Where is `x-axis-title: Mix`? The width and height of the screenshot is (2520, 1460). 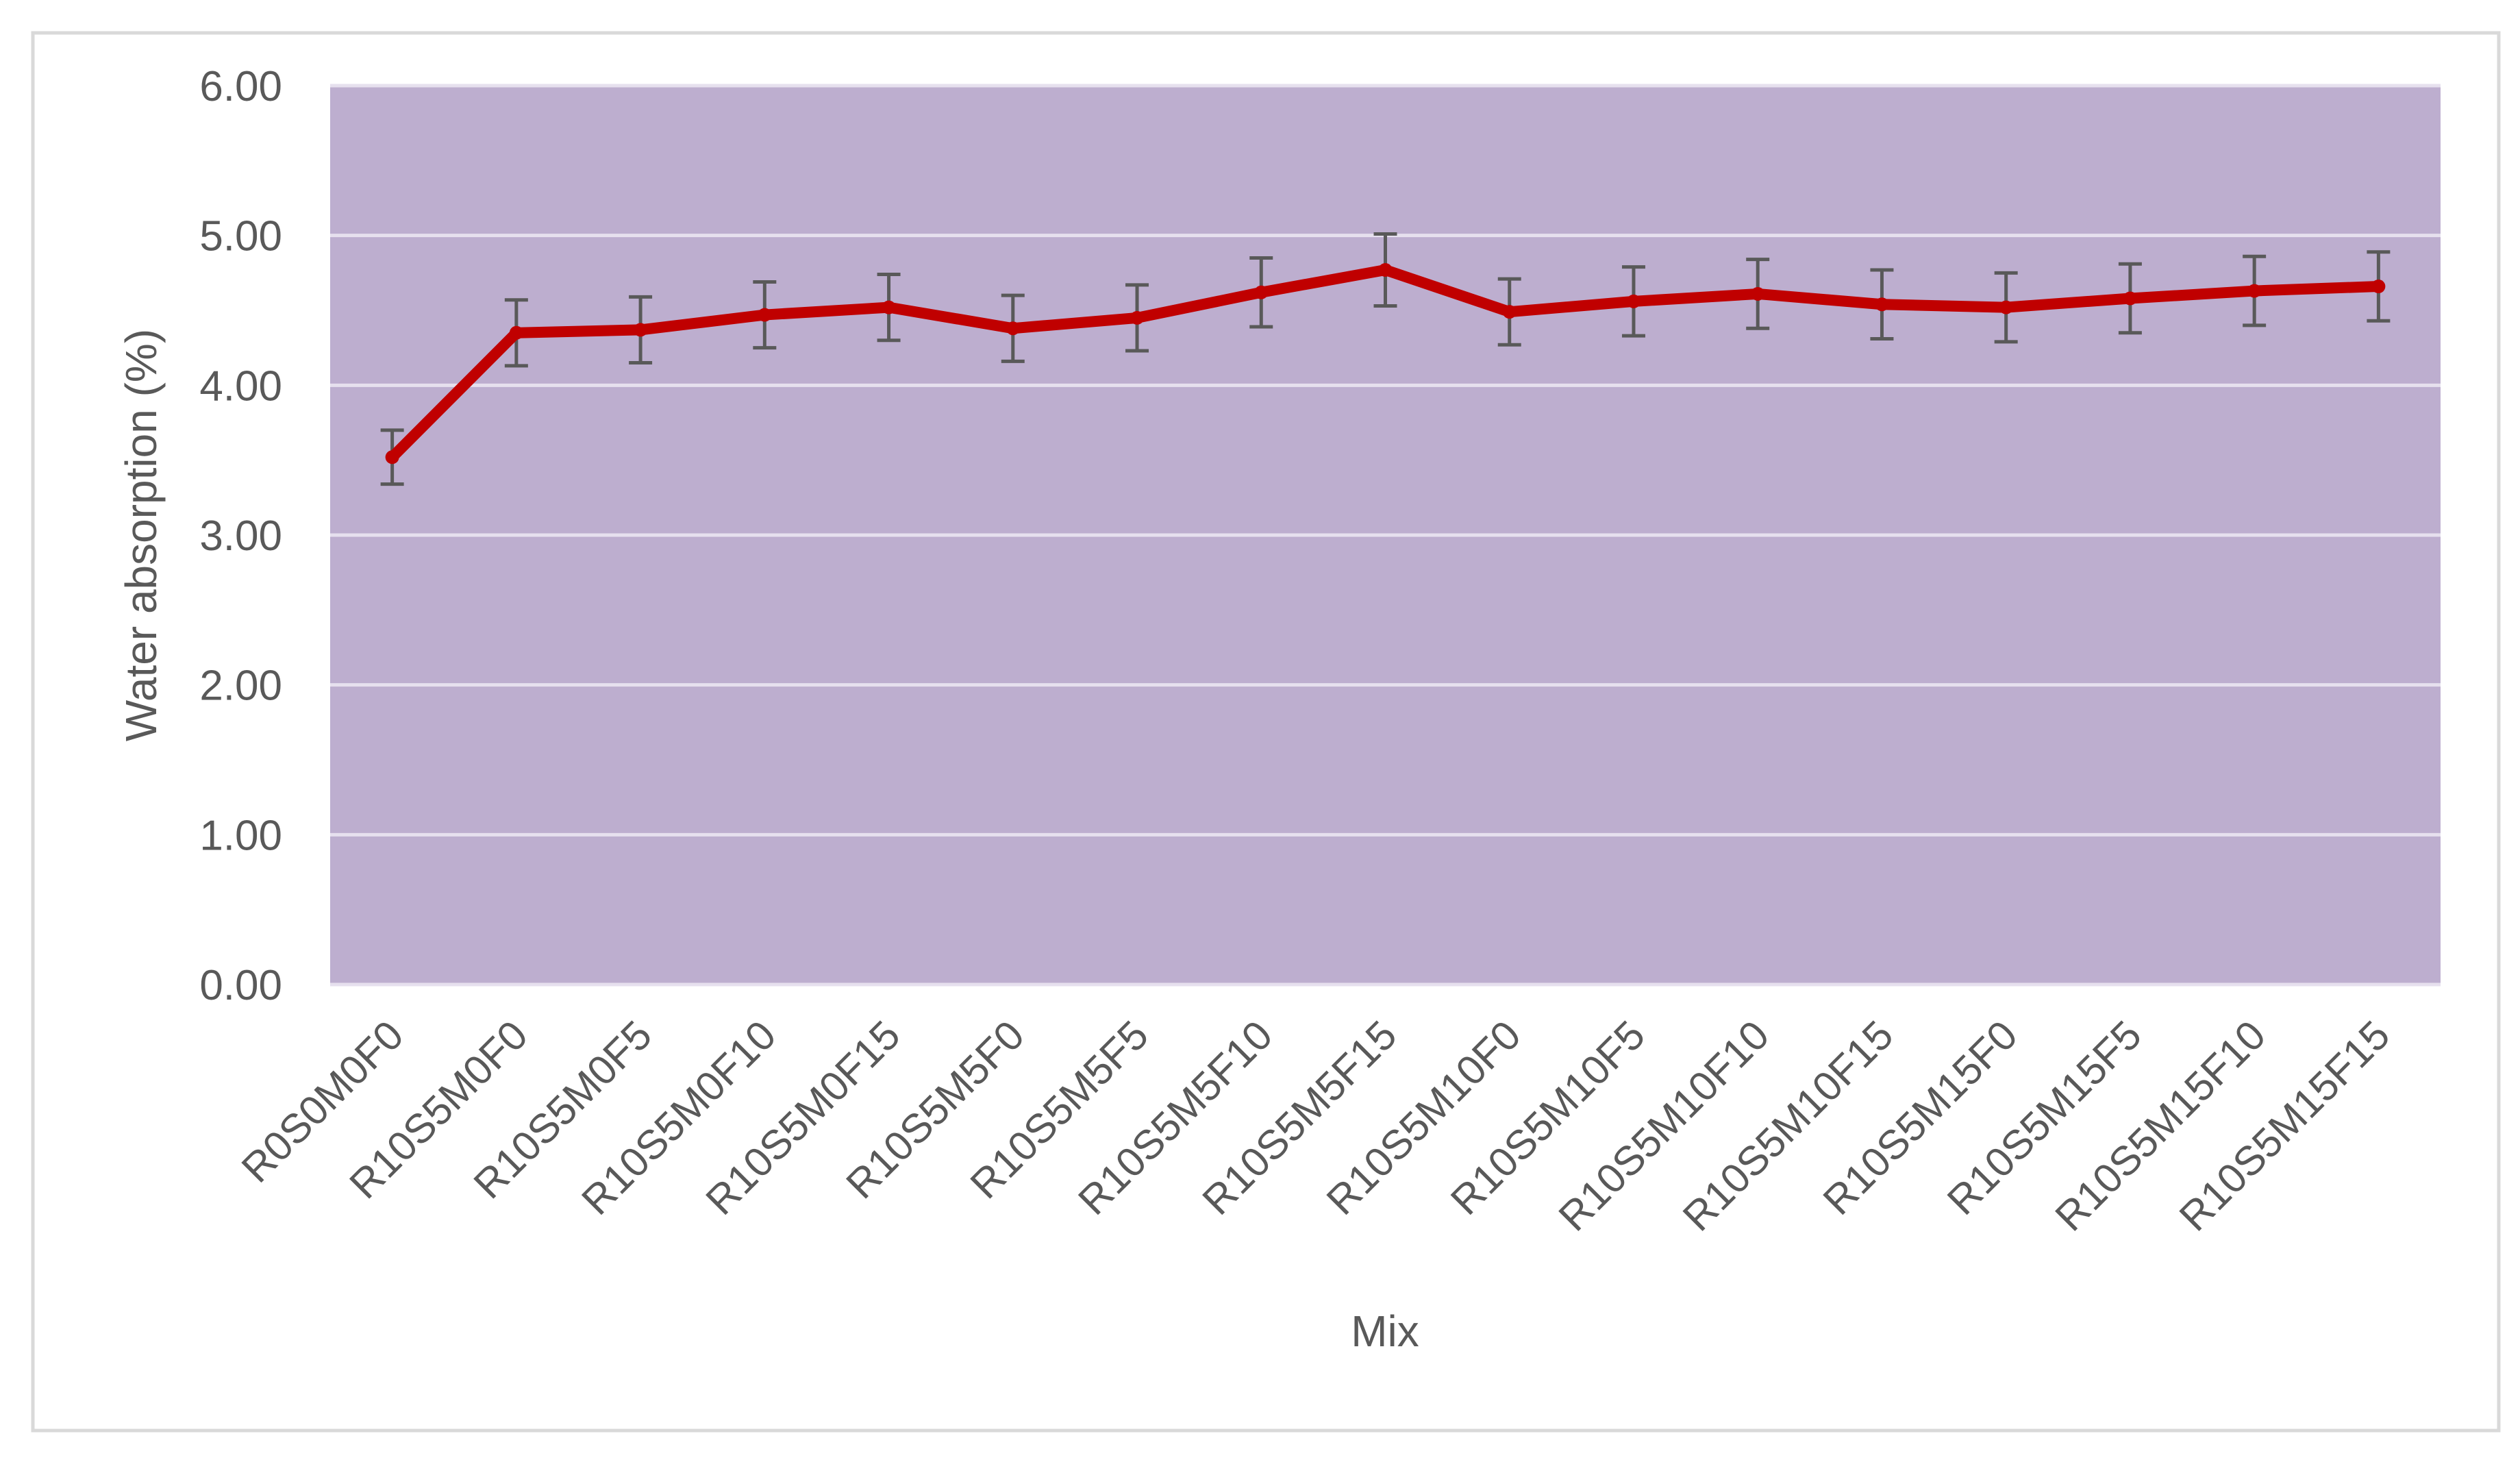 x-axis-title: Mix is located at coordinates (1385, 1331).